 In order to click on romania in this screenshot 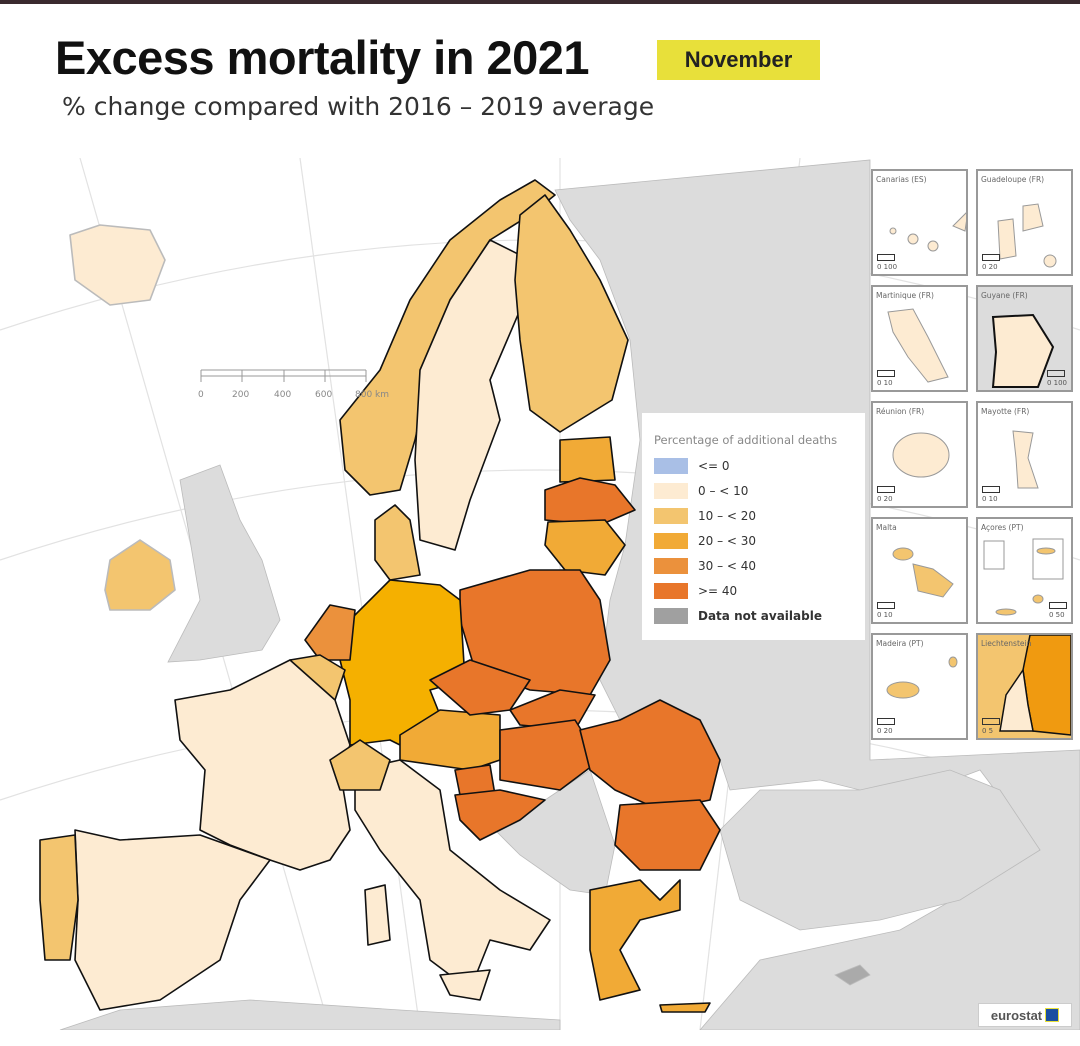, I will do `click(650, 755)`.